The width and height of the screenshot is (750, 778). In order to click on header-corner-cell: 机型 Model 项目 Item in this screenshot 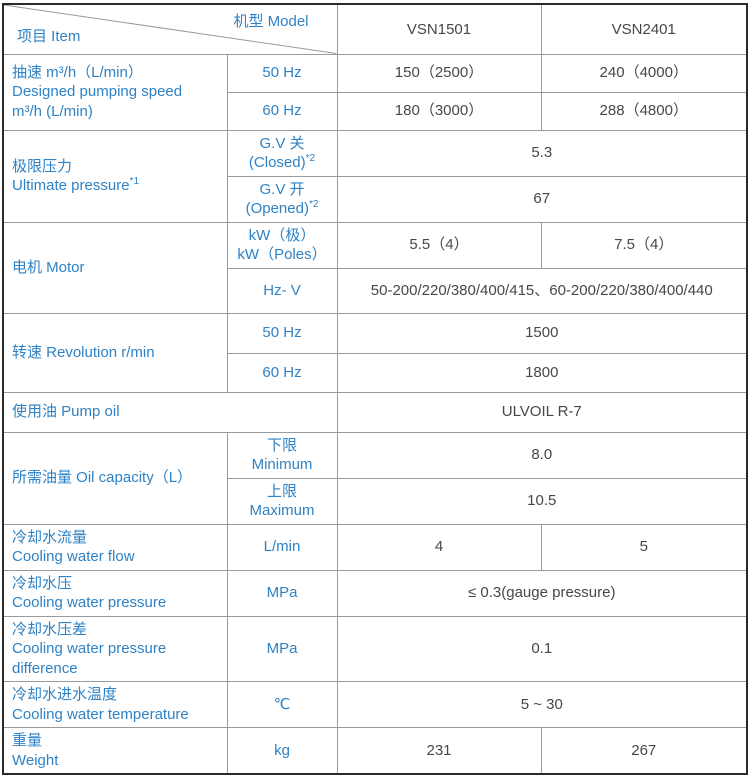, I will do `click(170, 29)`.